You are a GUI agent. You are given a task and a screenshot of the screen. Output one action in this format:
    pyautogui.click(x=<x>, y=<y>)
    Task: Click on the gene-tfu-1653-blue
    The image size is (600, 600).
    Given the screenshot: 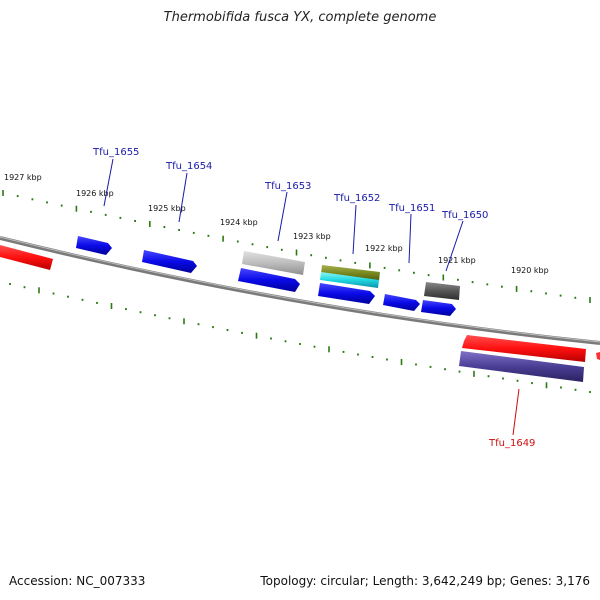 What is the action you would take?
    pyautogui.click(x=269, y=280)
    